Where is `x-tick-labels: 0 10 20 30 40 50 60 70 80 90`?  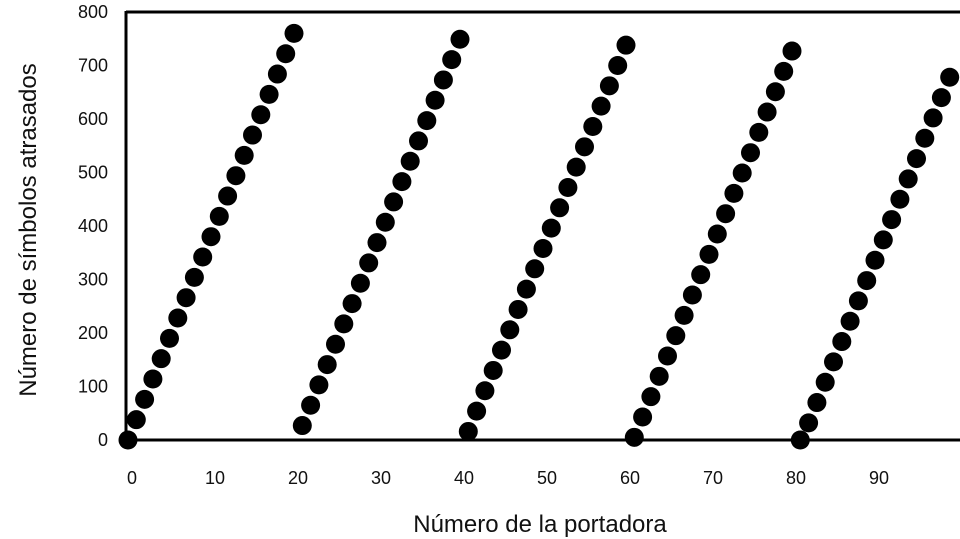 x-tick-labels: 0 10 20 30 40 50 60 70 80 90 is located at coordinates (508, 478).